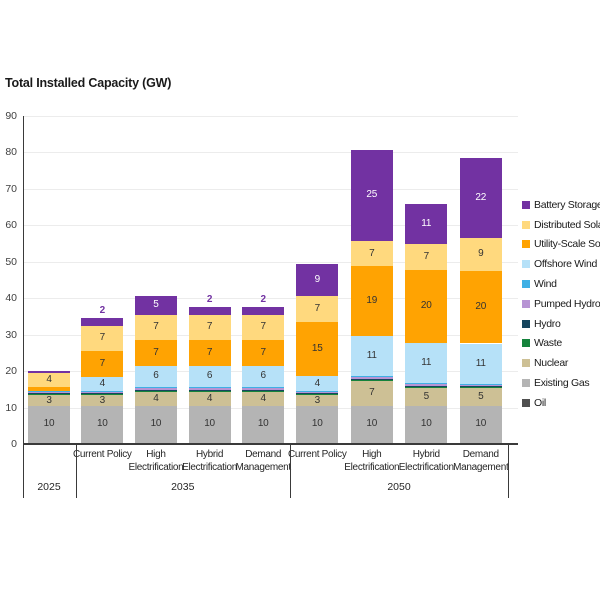 The height and width of the screenshot is (600, 600). Describe the element at coordinates (11, 407) in the screenshot. I see `y-axis-tick-label: 10` at that location.